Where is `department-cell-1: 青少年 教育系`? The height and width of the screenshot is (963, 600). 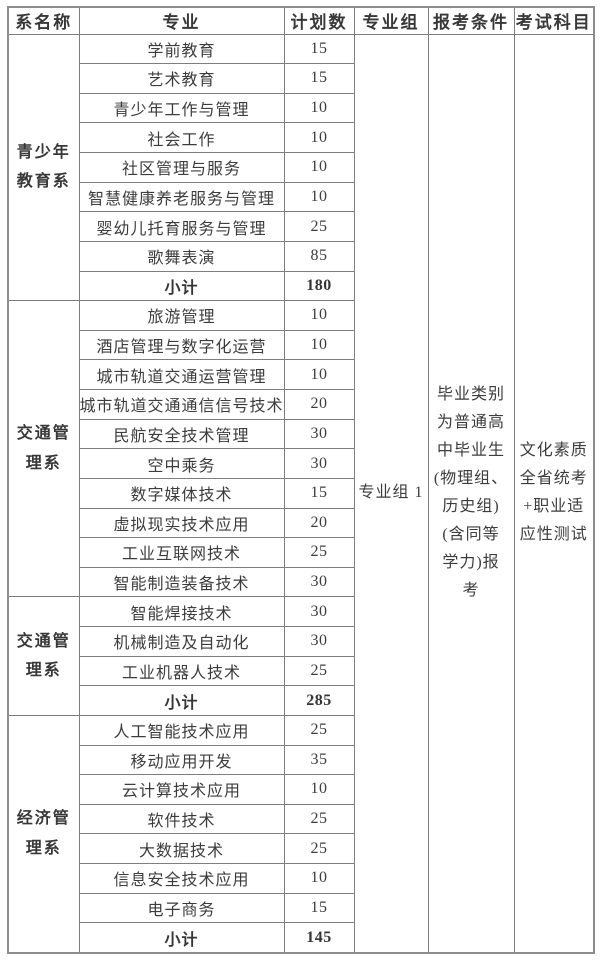 department-cell-1: 青少年 教育系 is located at coordinates (43, 167).